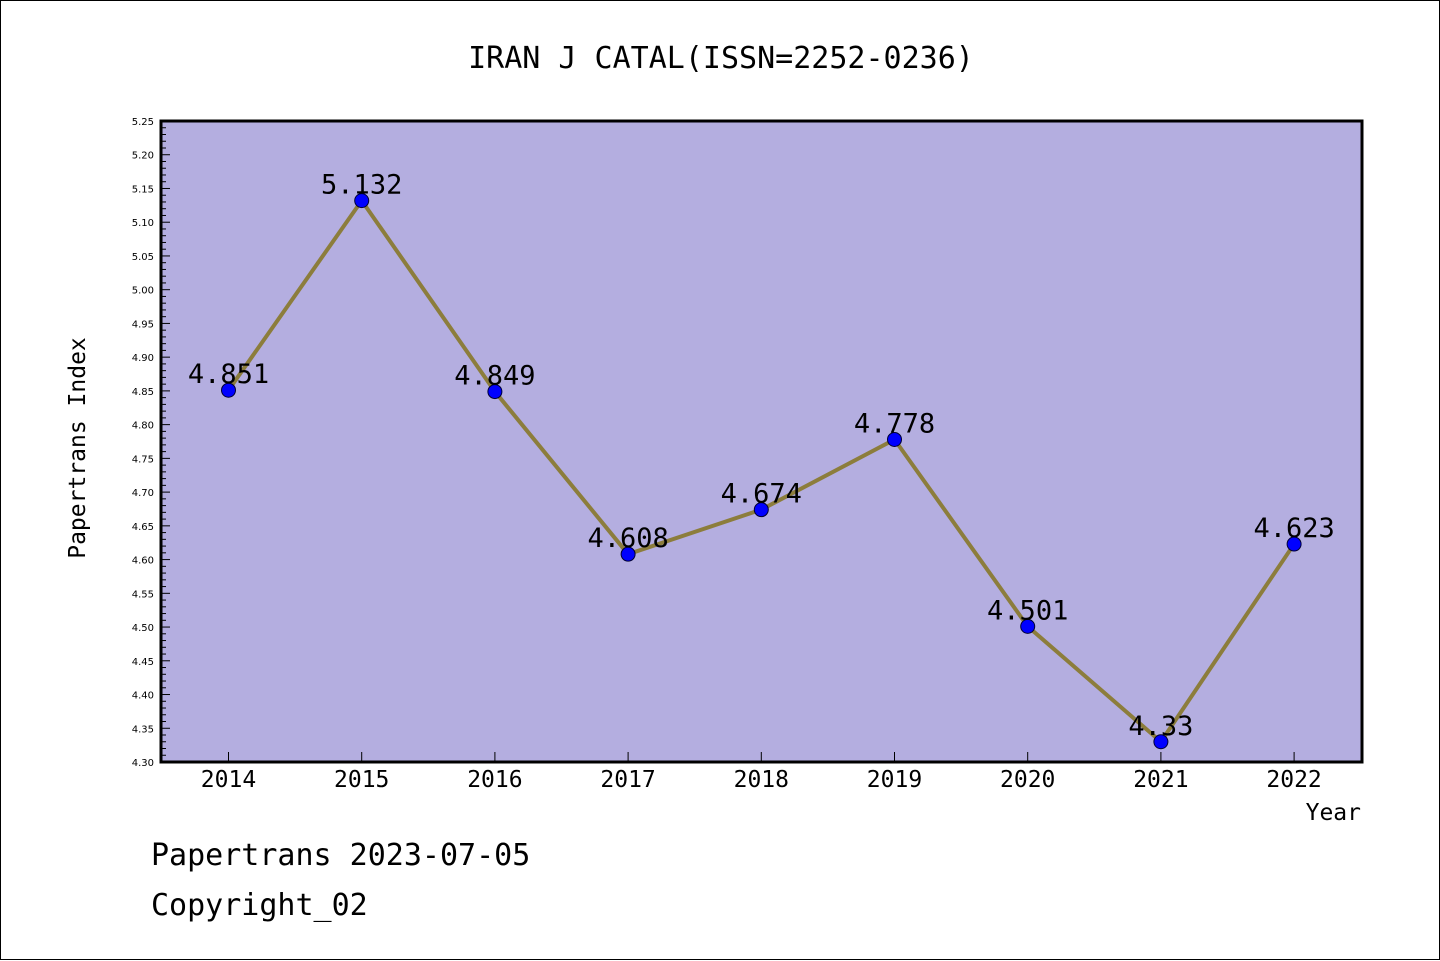 The width and height of the screenshot is (1440, 961). What do you see at coordinates (761, 494) in the screenshot?
I see `data-label: 4.674` at bounding box center [761, 494].